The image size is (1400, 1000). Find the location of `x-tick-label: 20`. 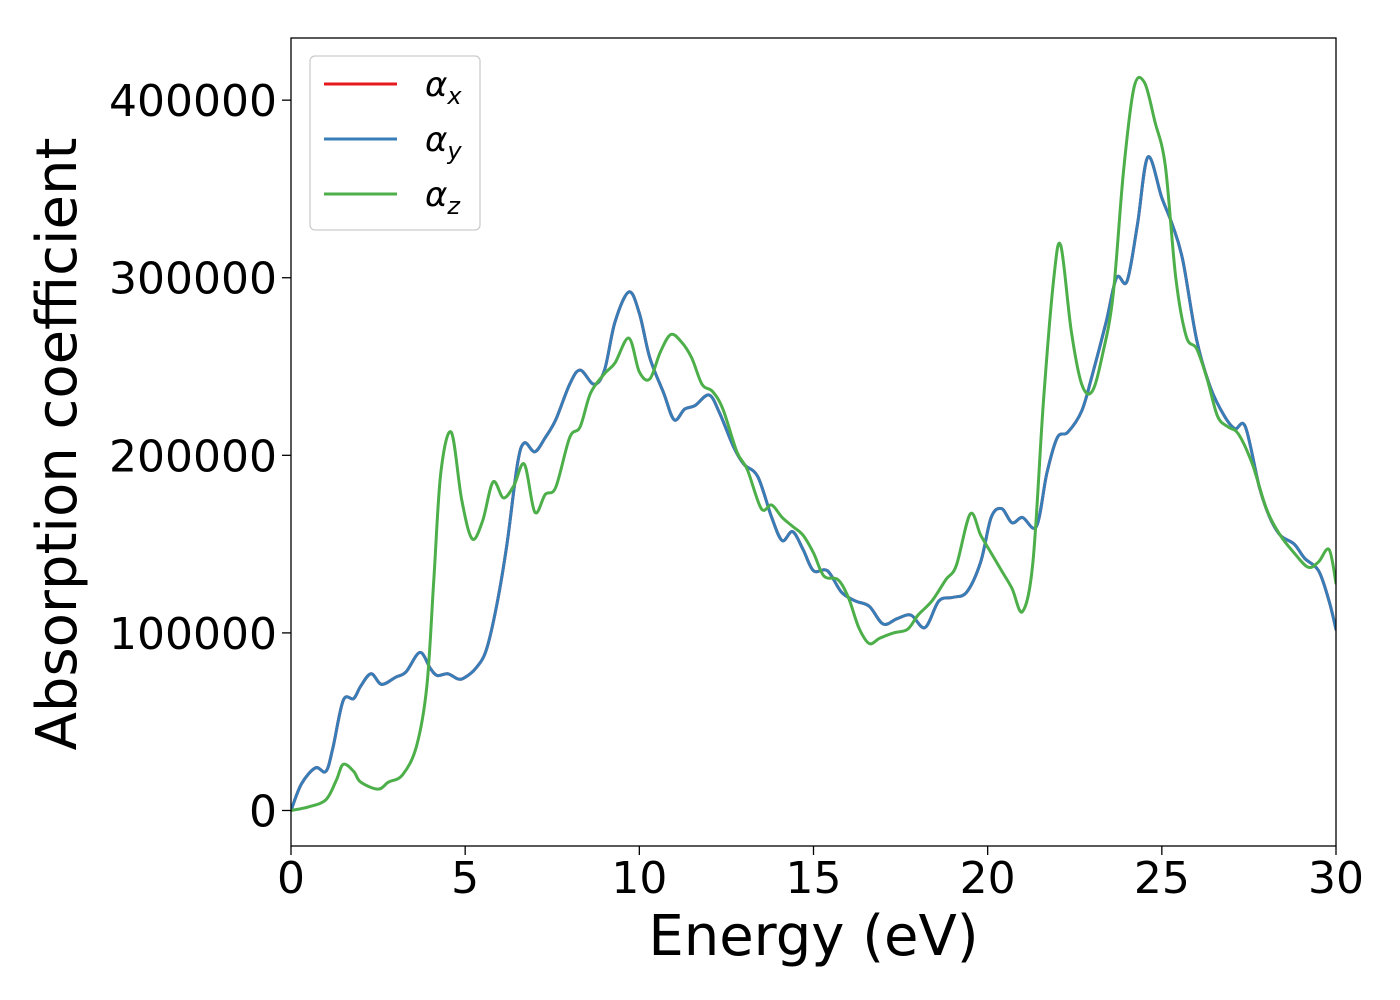

x-tick-label: 20 is located at coordinates (988, 878).